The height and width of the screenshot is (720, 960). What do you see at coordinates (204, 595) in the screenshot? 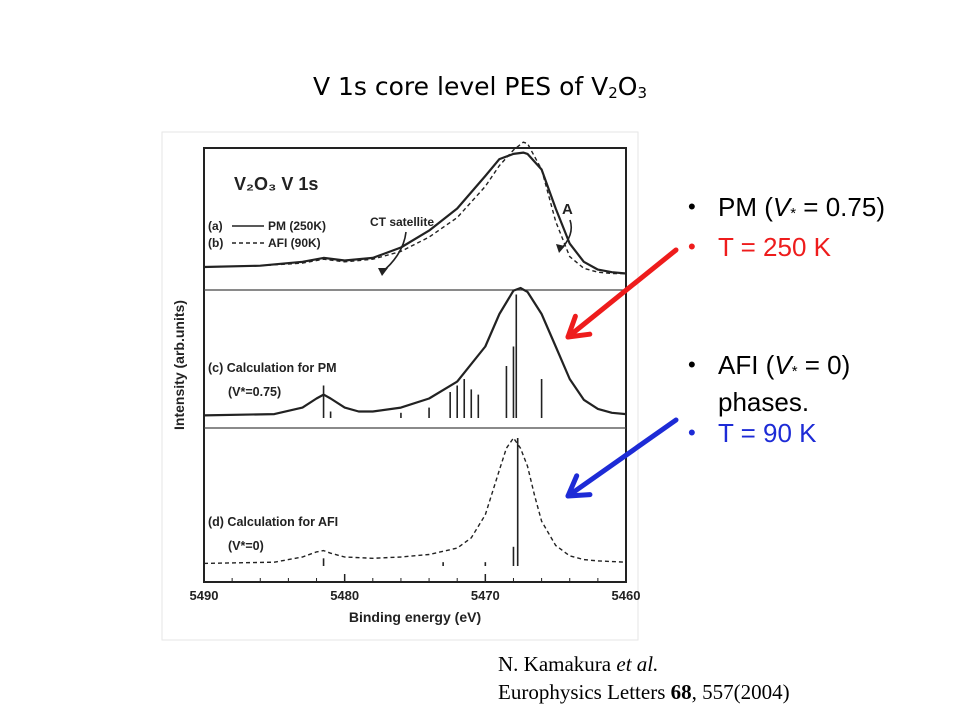
I see `x-tick-label: 5490` at bounding box center [204, 595].